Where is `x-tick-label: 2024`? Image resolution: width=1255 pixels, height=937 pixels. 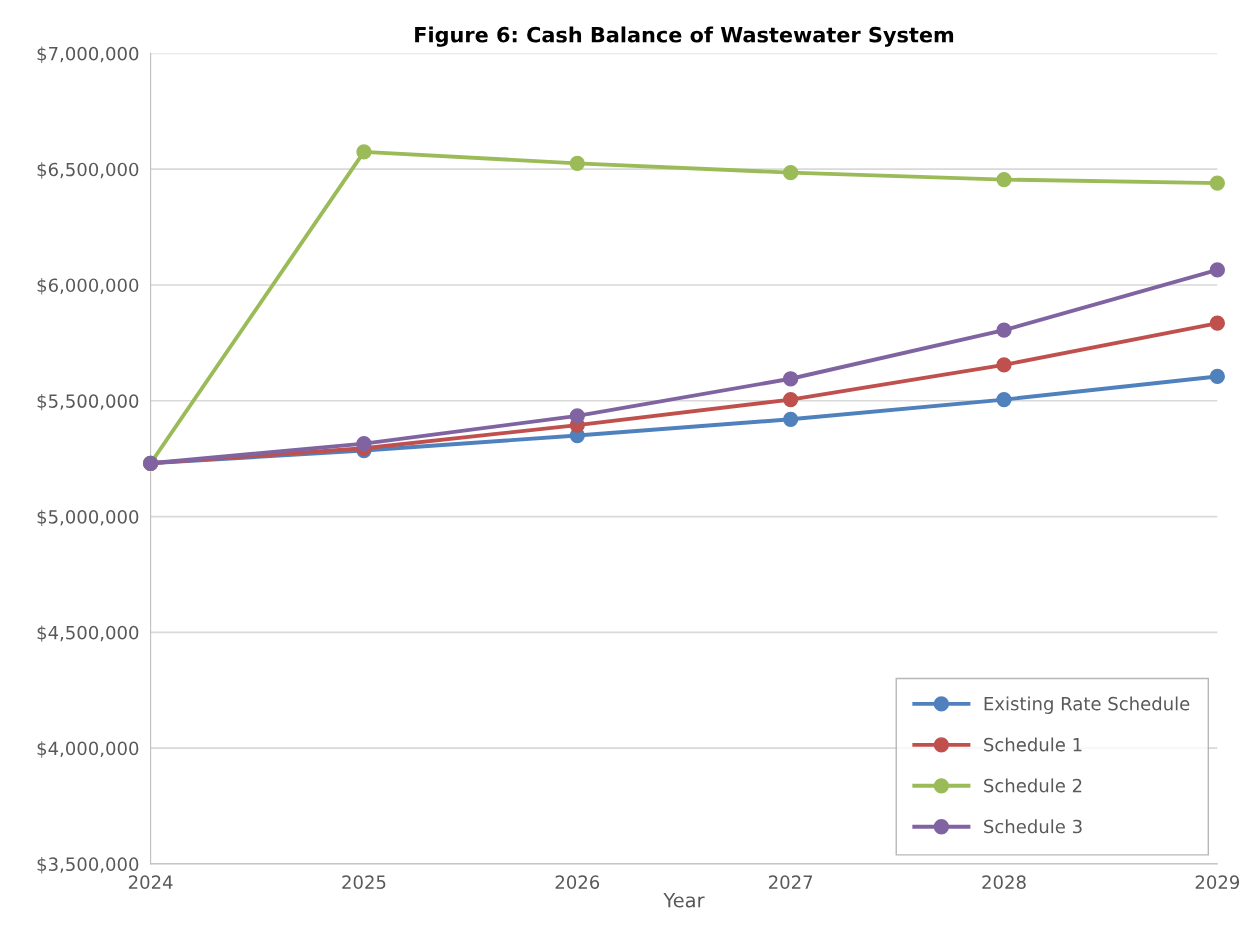 x-tick-label: 2024 is located at coordinates (150, 882).